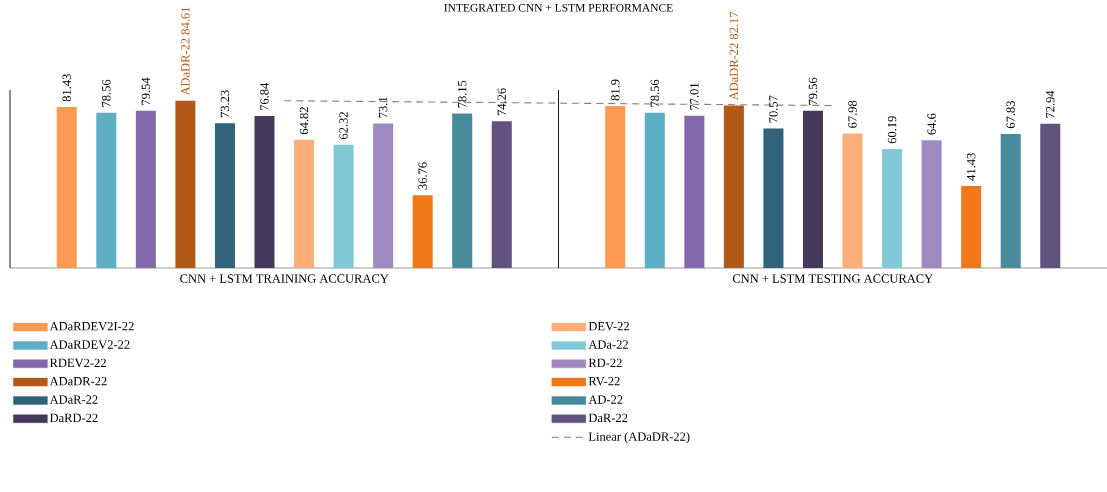  What do you see at coordinates (77, 363) in the screenshot?
I see `legend-label: RDEV2-22` at bounding box center [77, 363].